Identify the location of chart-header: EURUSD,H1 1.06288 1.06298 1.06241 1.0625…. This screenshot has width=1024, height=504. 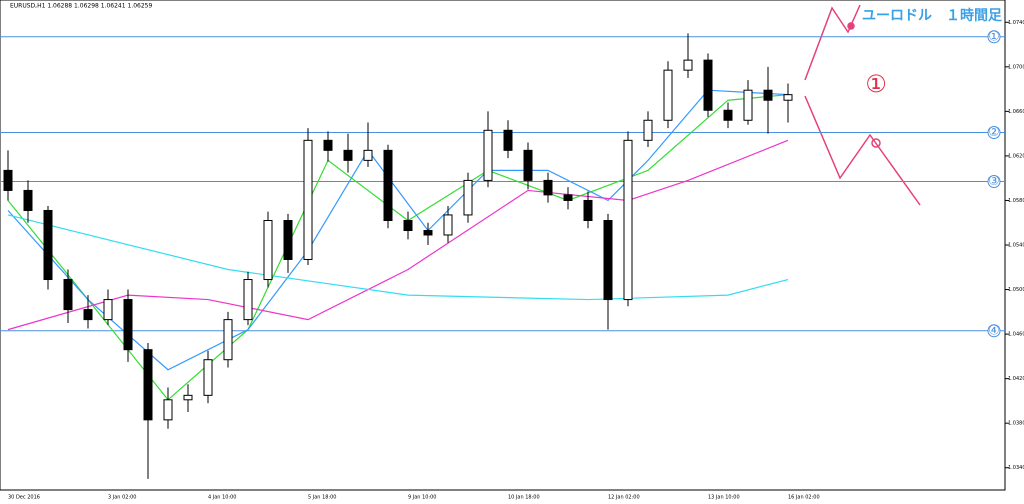
(81, 6).